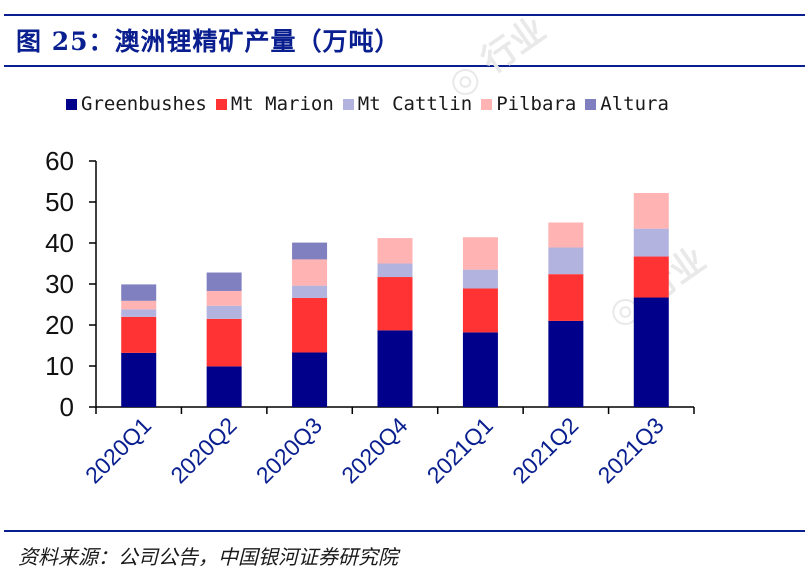 This screenshot has width=809, height=585. I want to click on legend-label: Mt Cattlin, so click(415, 104).